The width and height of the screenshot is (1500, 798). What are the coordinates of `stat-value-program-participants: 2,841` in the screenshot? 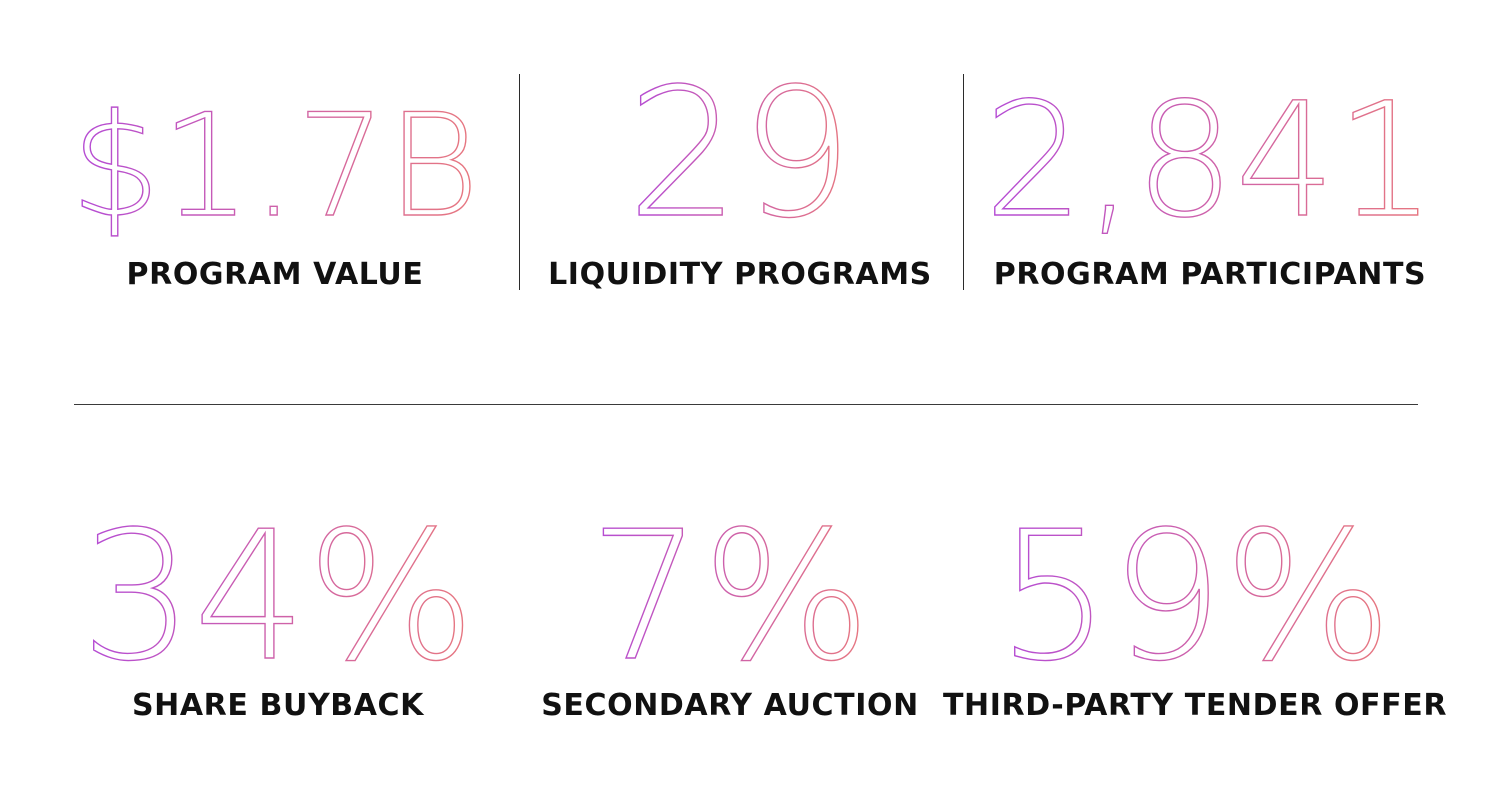 It's located at (1210, 160).